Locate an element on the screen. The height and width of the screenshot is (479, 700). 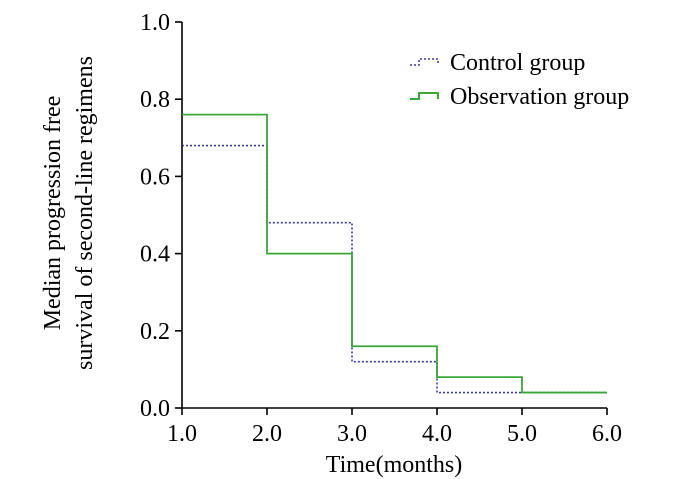
y-tick-label: 0.2 is located at coordinates (155, 332).